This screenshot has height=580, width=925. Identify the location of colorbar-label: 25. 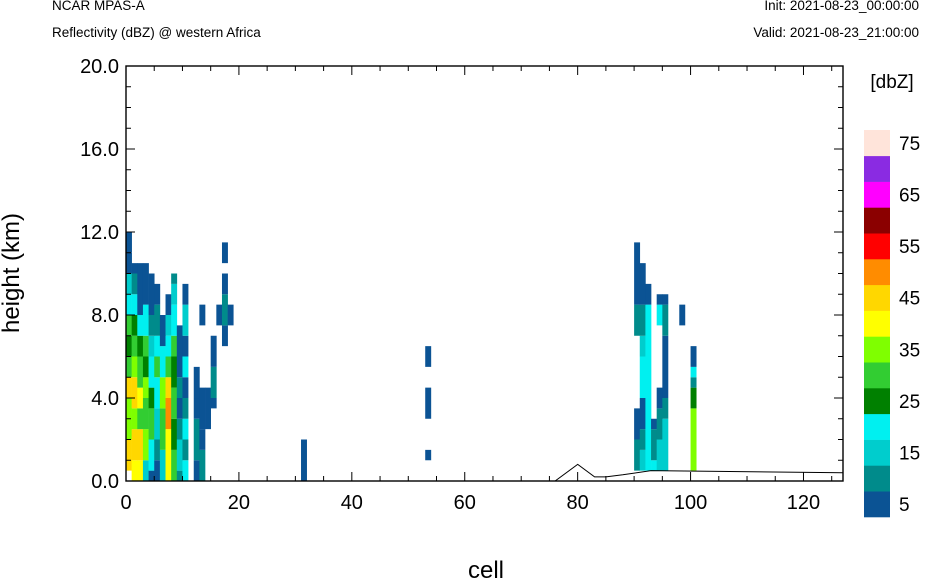
(909, 402).